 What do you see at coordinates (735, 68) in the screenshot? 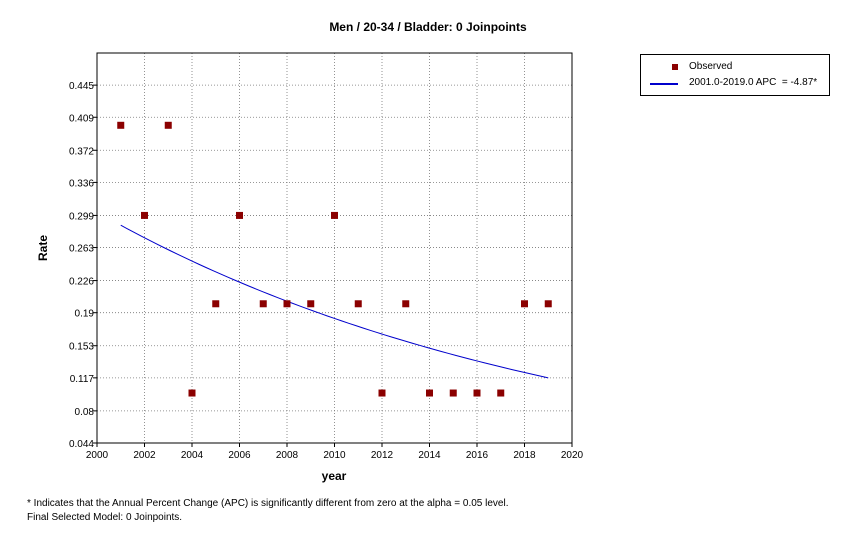
I see `legend-item-observed: Observed` at bounding box center [735, 68].